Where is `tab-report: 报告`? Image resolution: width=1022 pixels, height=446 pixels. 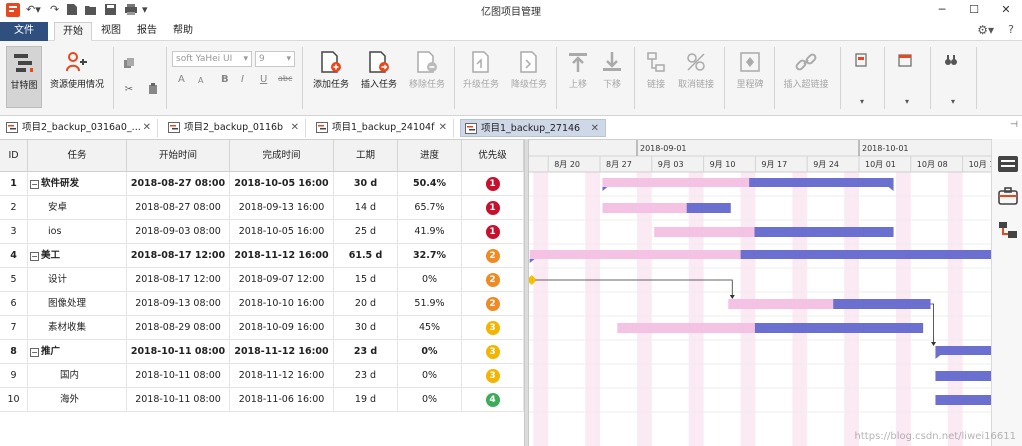 tab-report: 报告 is located at coordinates (147, 30).